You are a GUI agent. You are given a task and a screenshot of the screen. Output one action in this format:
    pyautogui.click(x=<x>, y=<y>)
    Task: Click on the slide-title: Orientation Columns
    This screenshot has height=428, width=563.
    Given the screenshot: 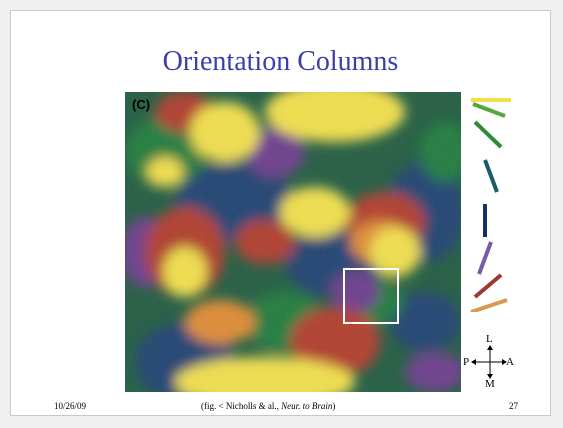 What is the action you would take?
    pyautogui.click(x=280, y=61)
    